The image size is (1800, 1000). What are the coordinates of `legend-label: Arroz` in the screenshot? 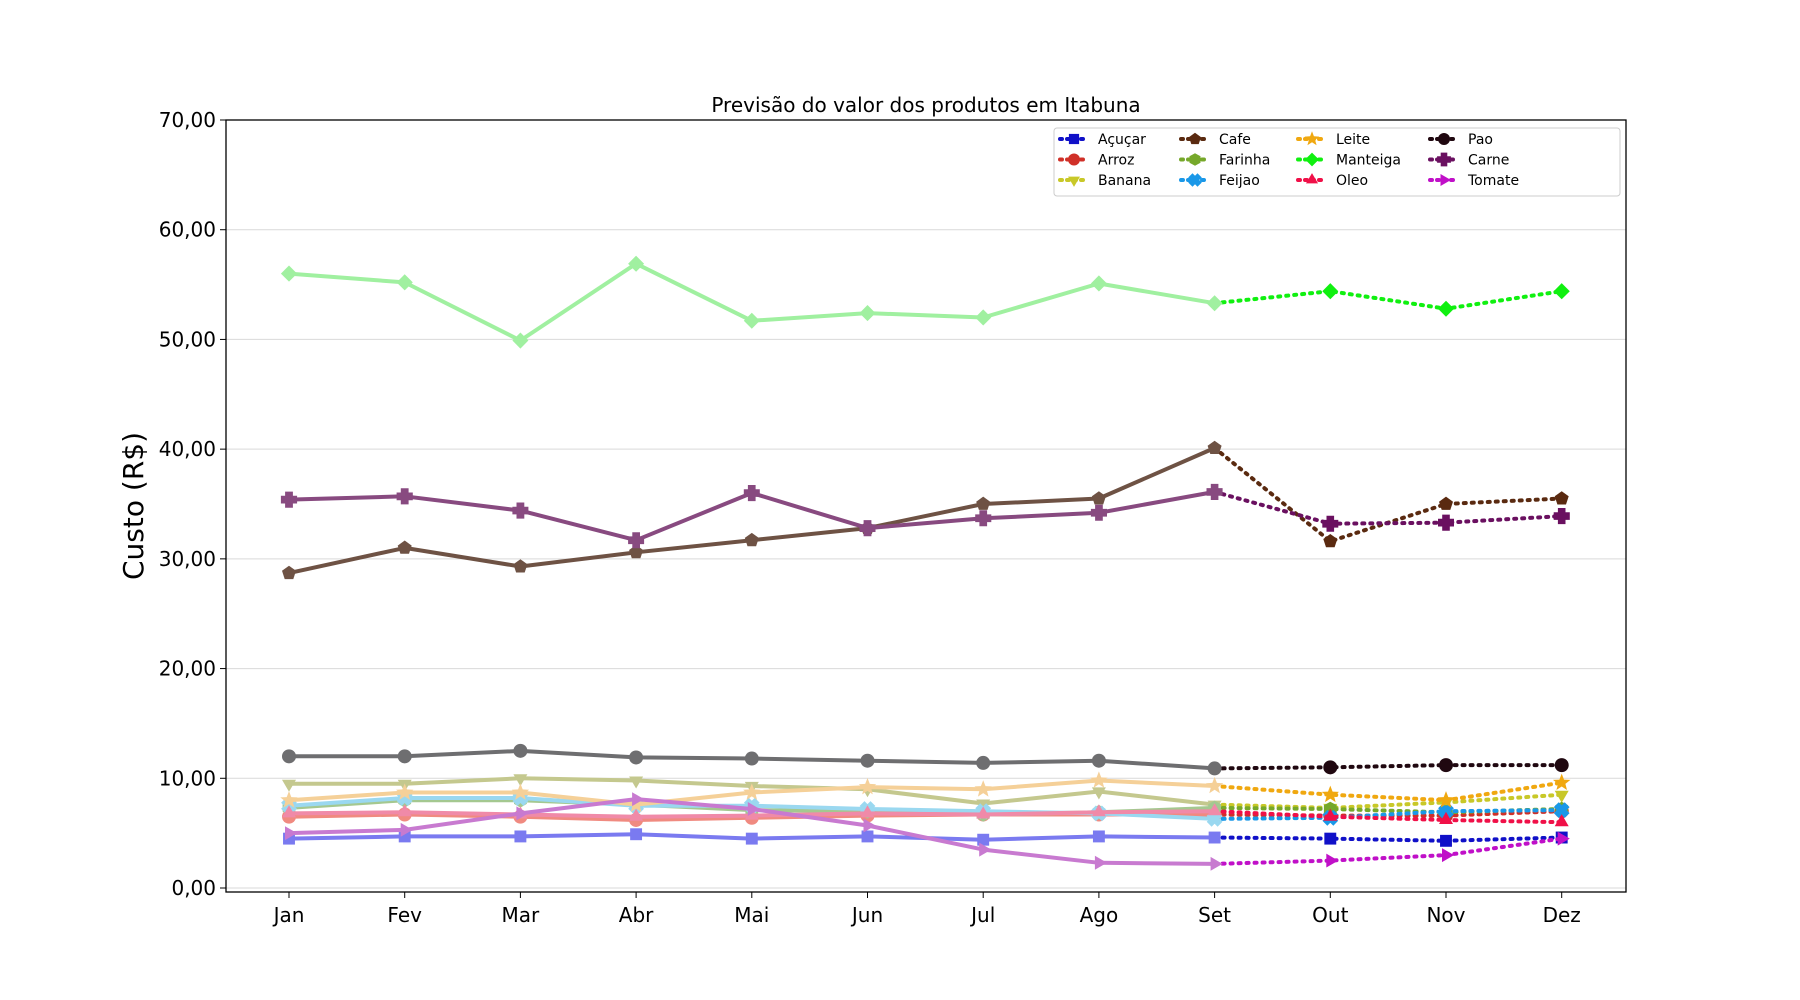 It's located at (1116, 161).